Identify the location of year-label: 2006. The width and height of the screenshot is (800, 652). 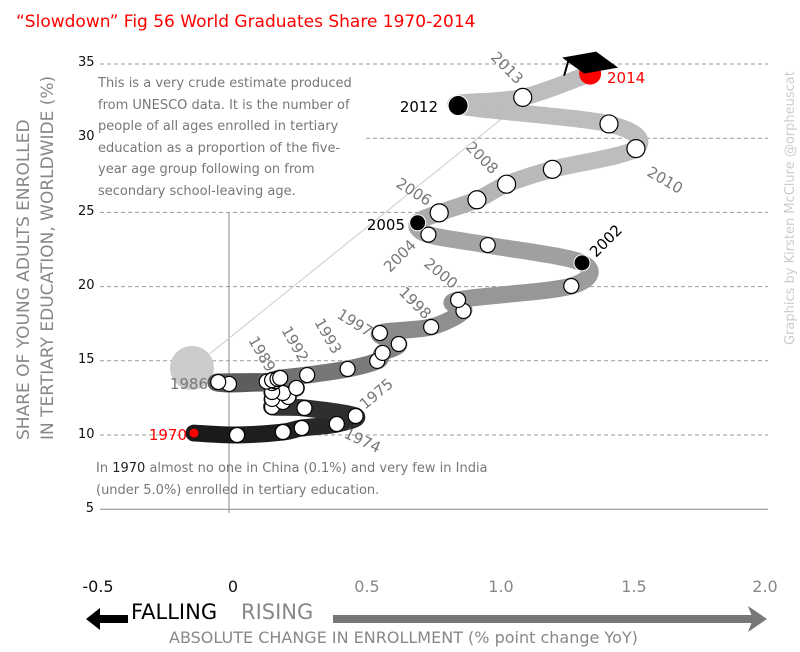
(414, 192).